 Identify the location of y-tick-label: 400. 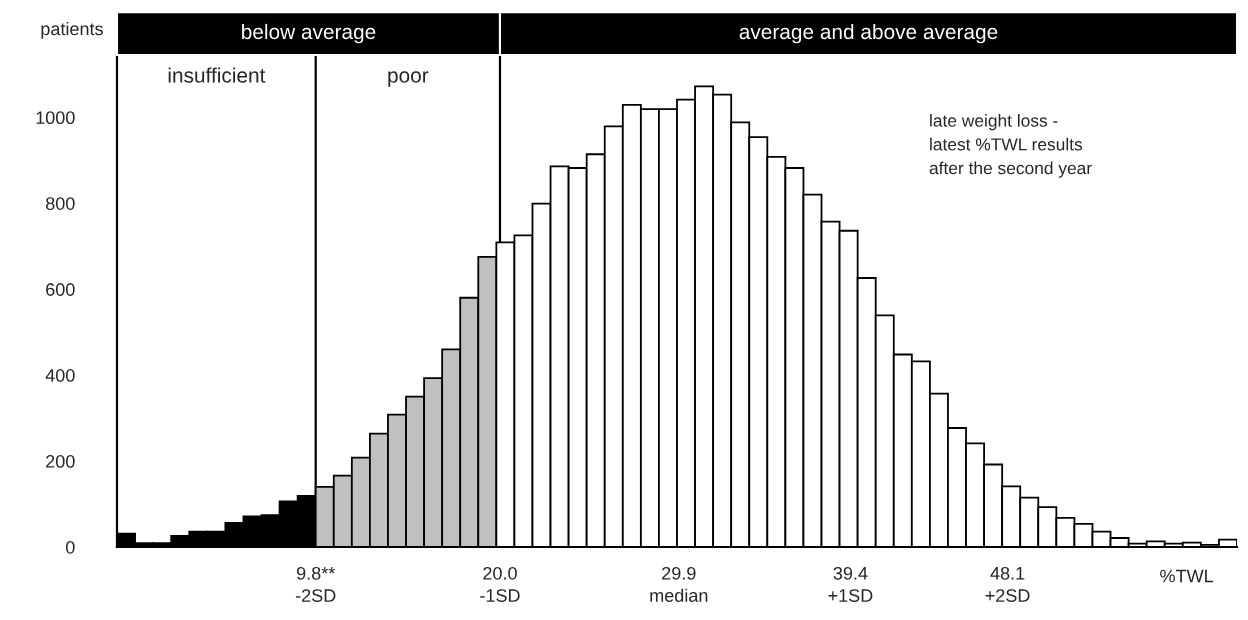
(60, 375).